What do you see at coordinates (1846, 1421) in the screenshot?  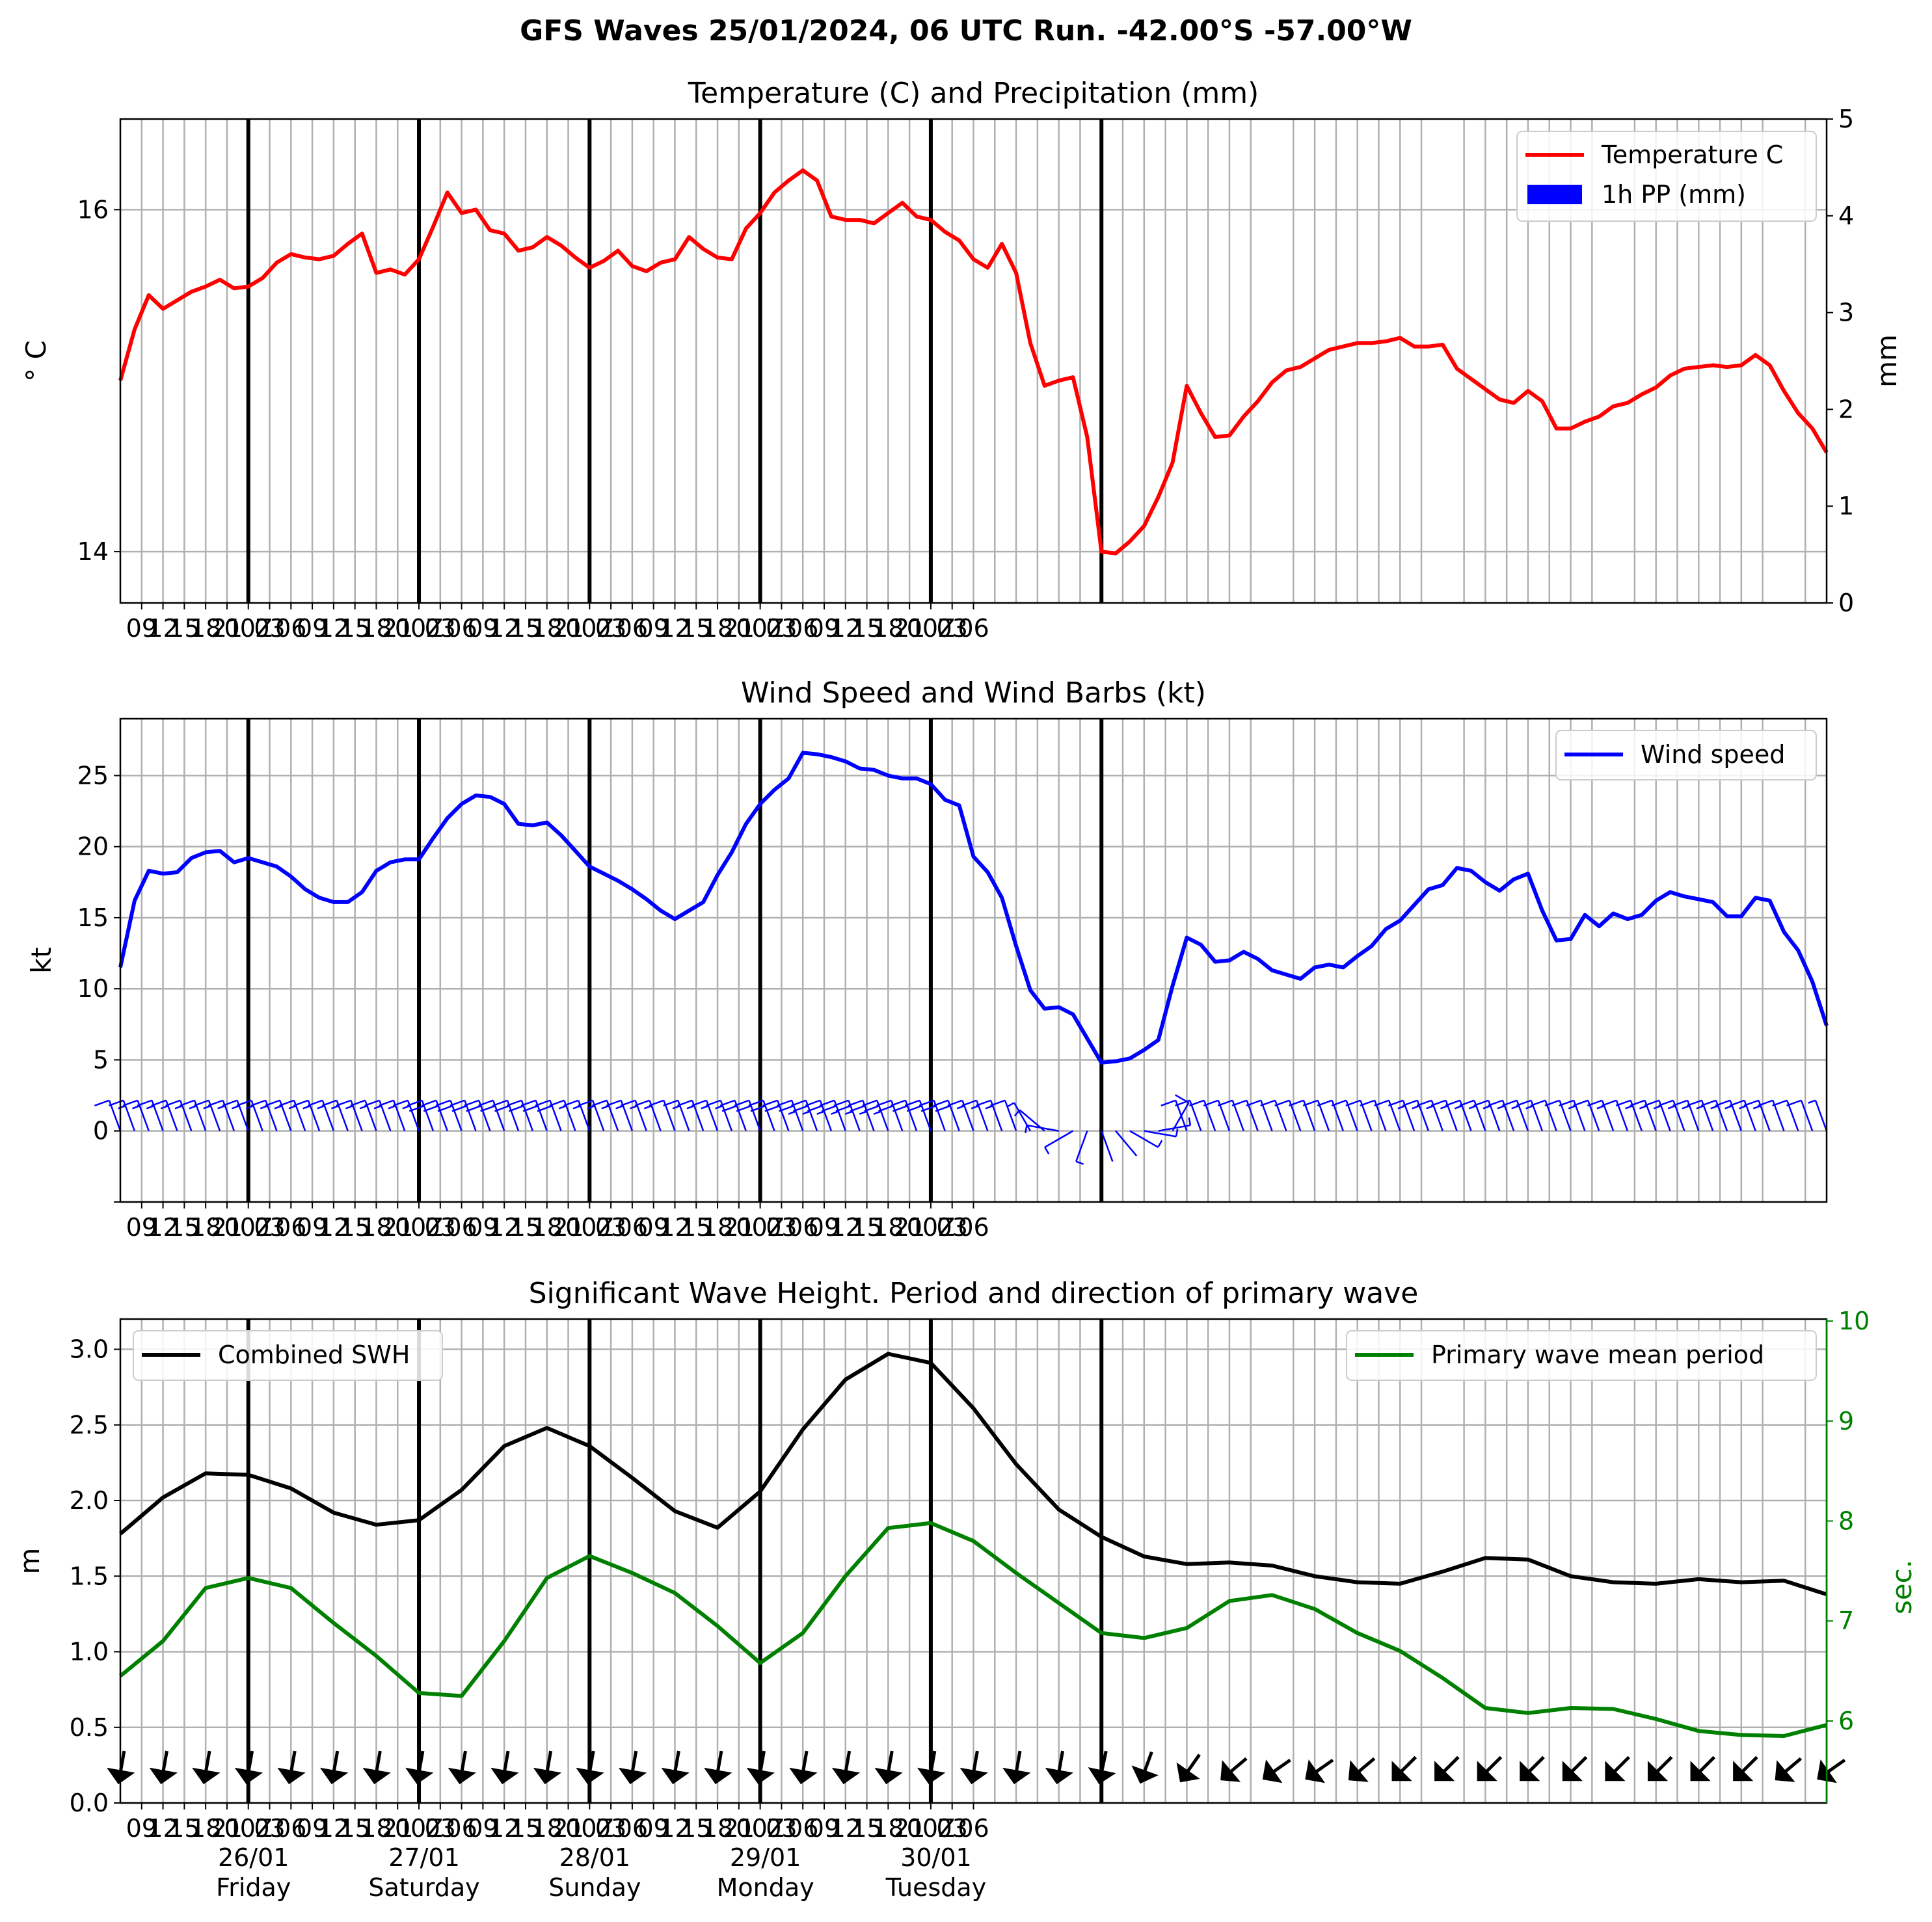 I see `y-tick-label-right: 9` at bounding box center [1846, 1421].